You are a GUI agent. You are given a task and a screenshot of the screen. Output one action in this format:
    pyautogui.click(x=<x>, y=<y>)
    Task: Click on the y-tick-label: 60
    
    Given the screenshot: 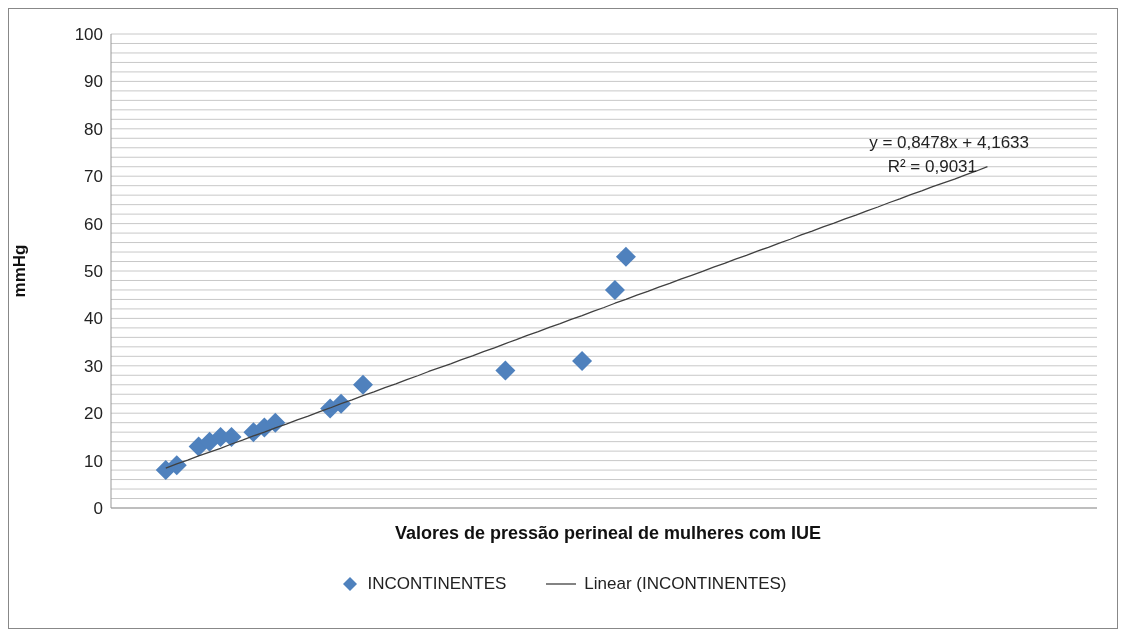 What is the action you would take?
    pyautogui.click(x=93, y=224)
    